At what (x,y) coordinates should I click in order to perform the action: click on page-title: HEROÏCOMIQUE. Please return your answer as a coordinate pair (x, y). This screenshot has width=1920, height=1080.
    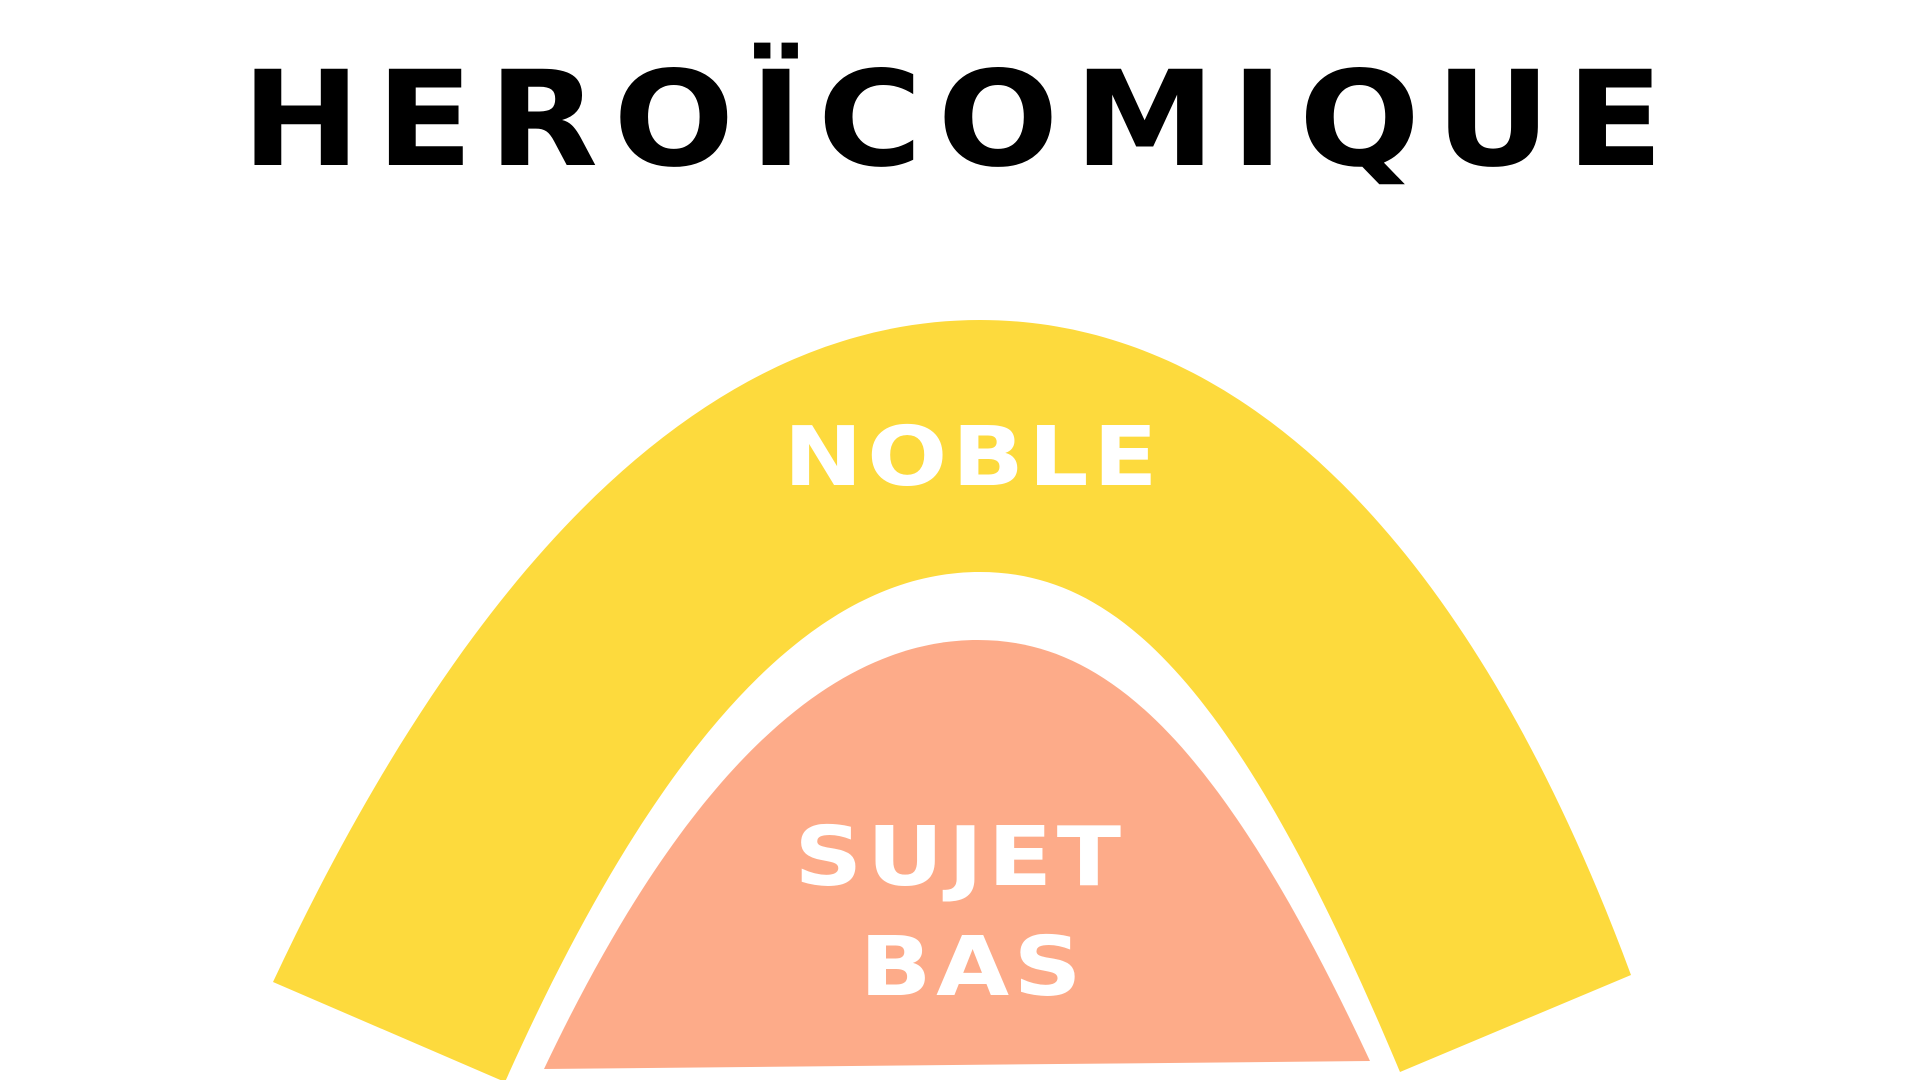
    Looking at the image, I should click on (960, 120).